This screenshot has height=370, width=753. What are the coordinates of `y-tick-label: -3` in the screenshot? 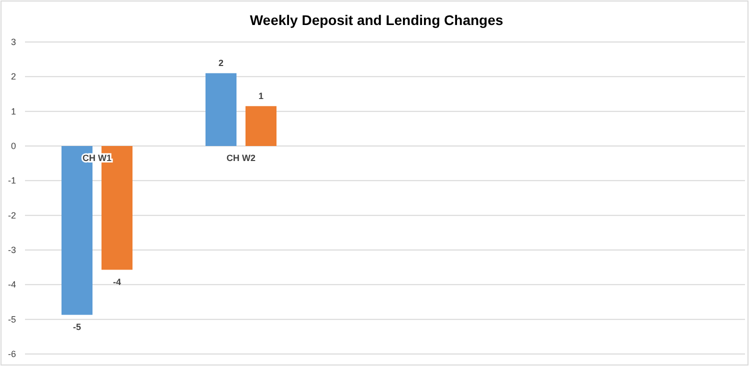 It's located at (12, 250).